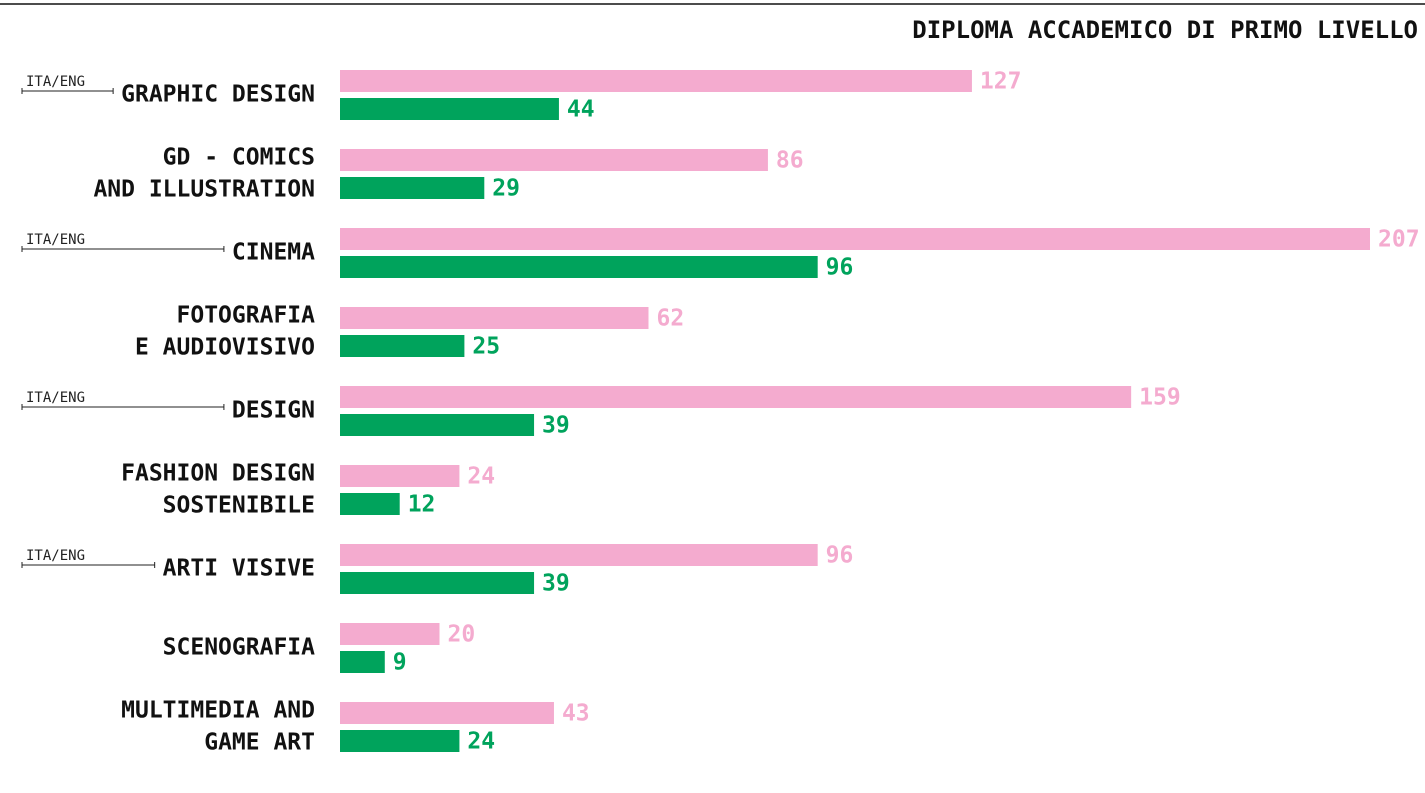 This screenshot has width=1425, height=793. Describe the element at coordinates (218, 474) in the screenshot. I see `category-label: FASHION DESIGN` at that location.